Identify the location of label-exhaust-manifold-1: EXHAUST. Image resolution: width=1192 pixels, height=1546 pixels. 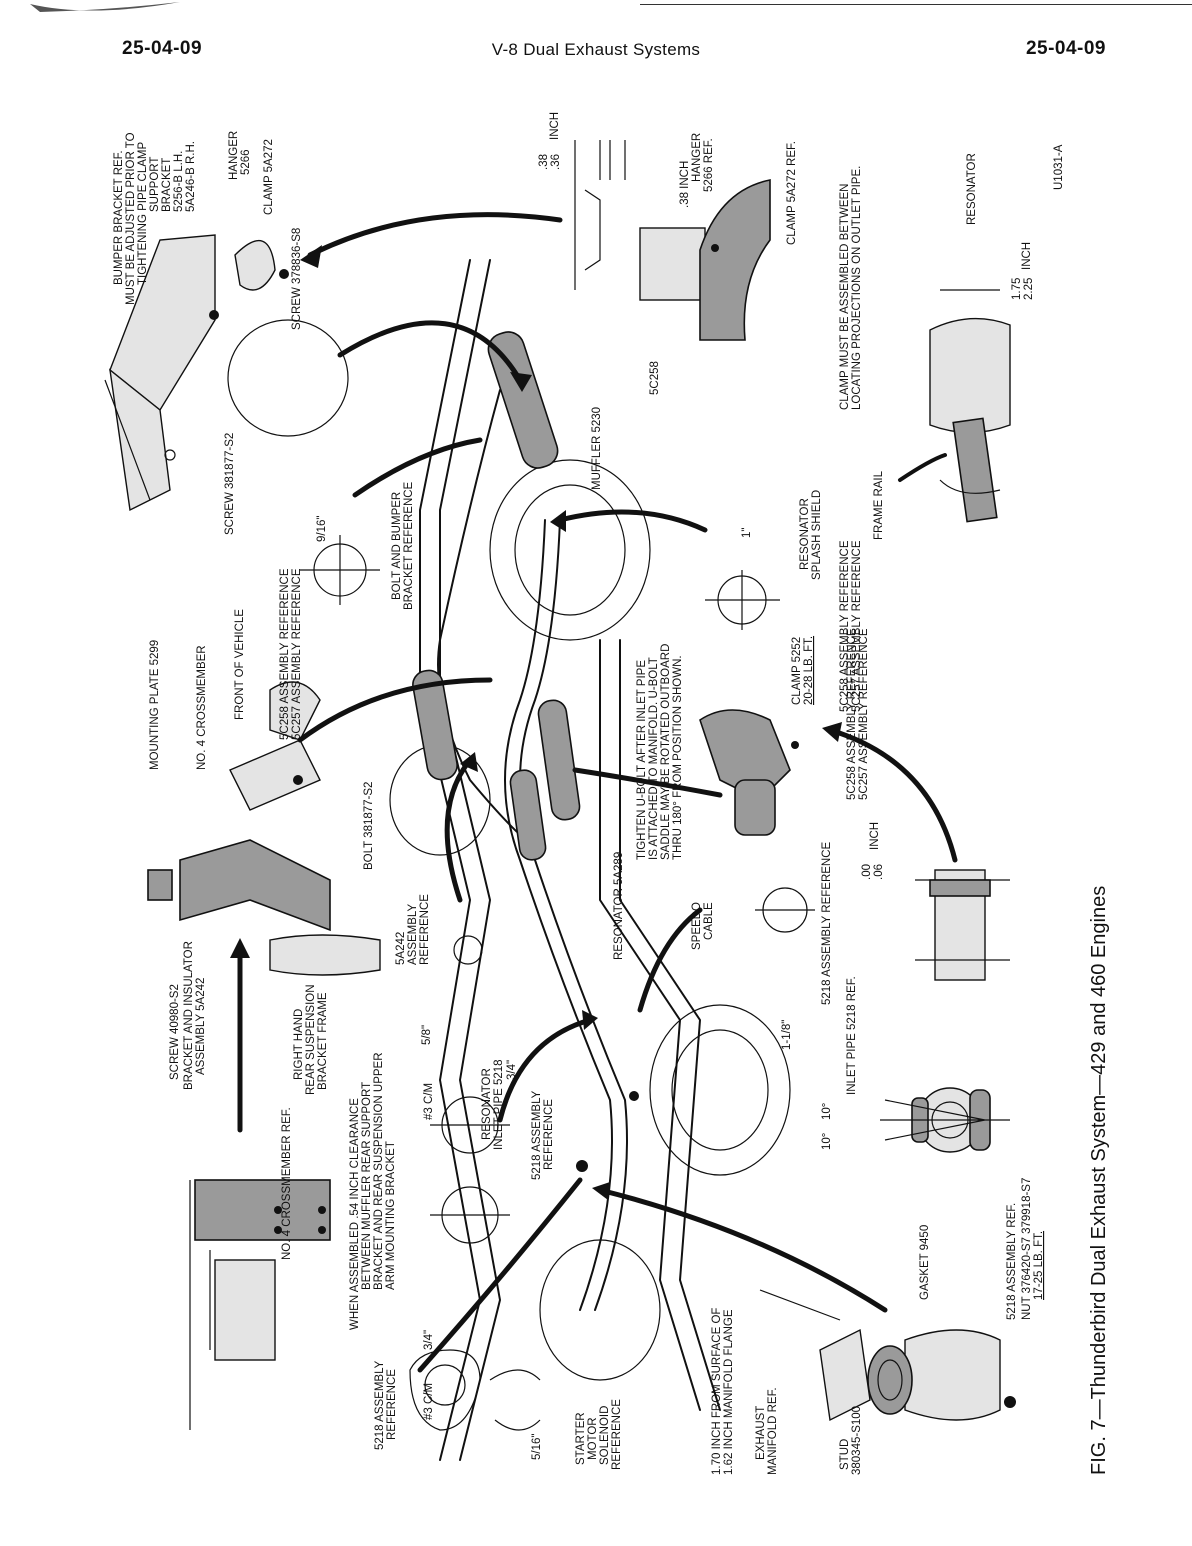
(761, 1433).